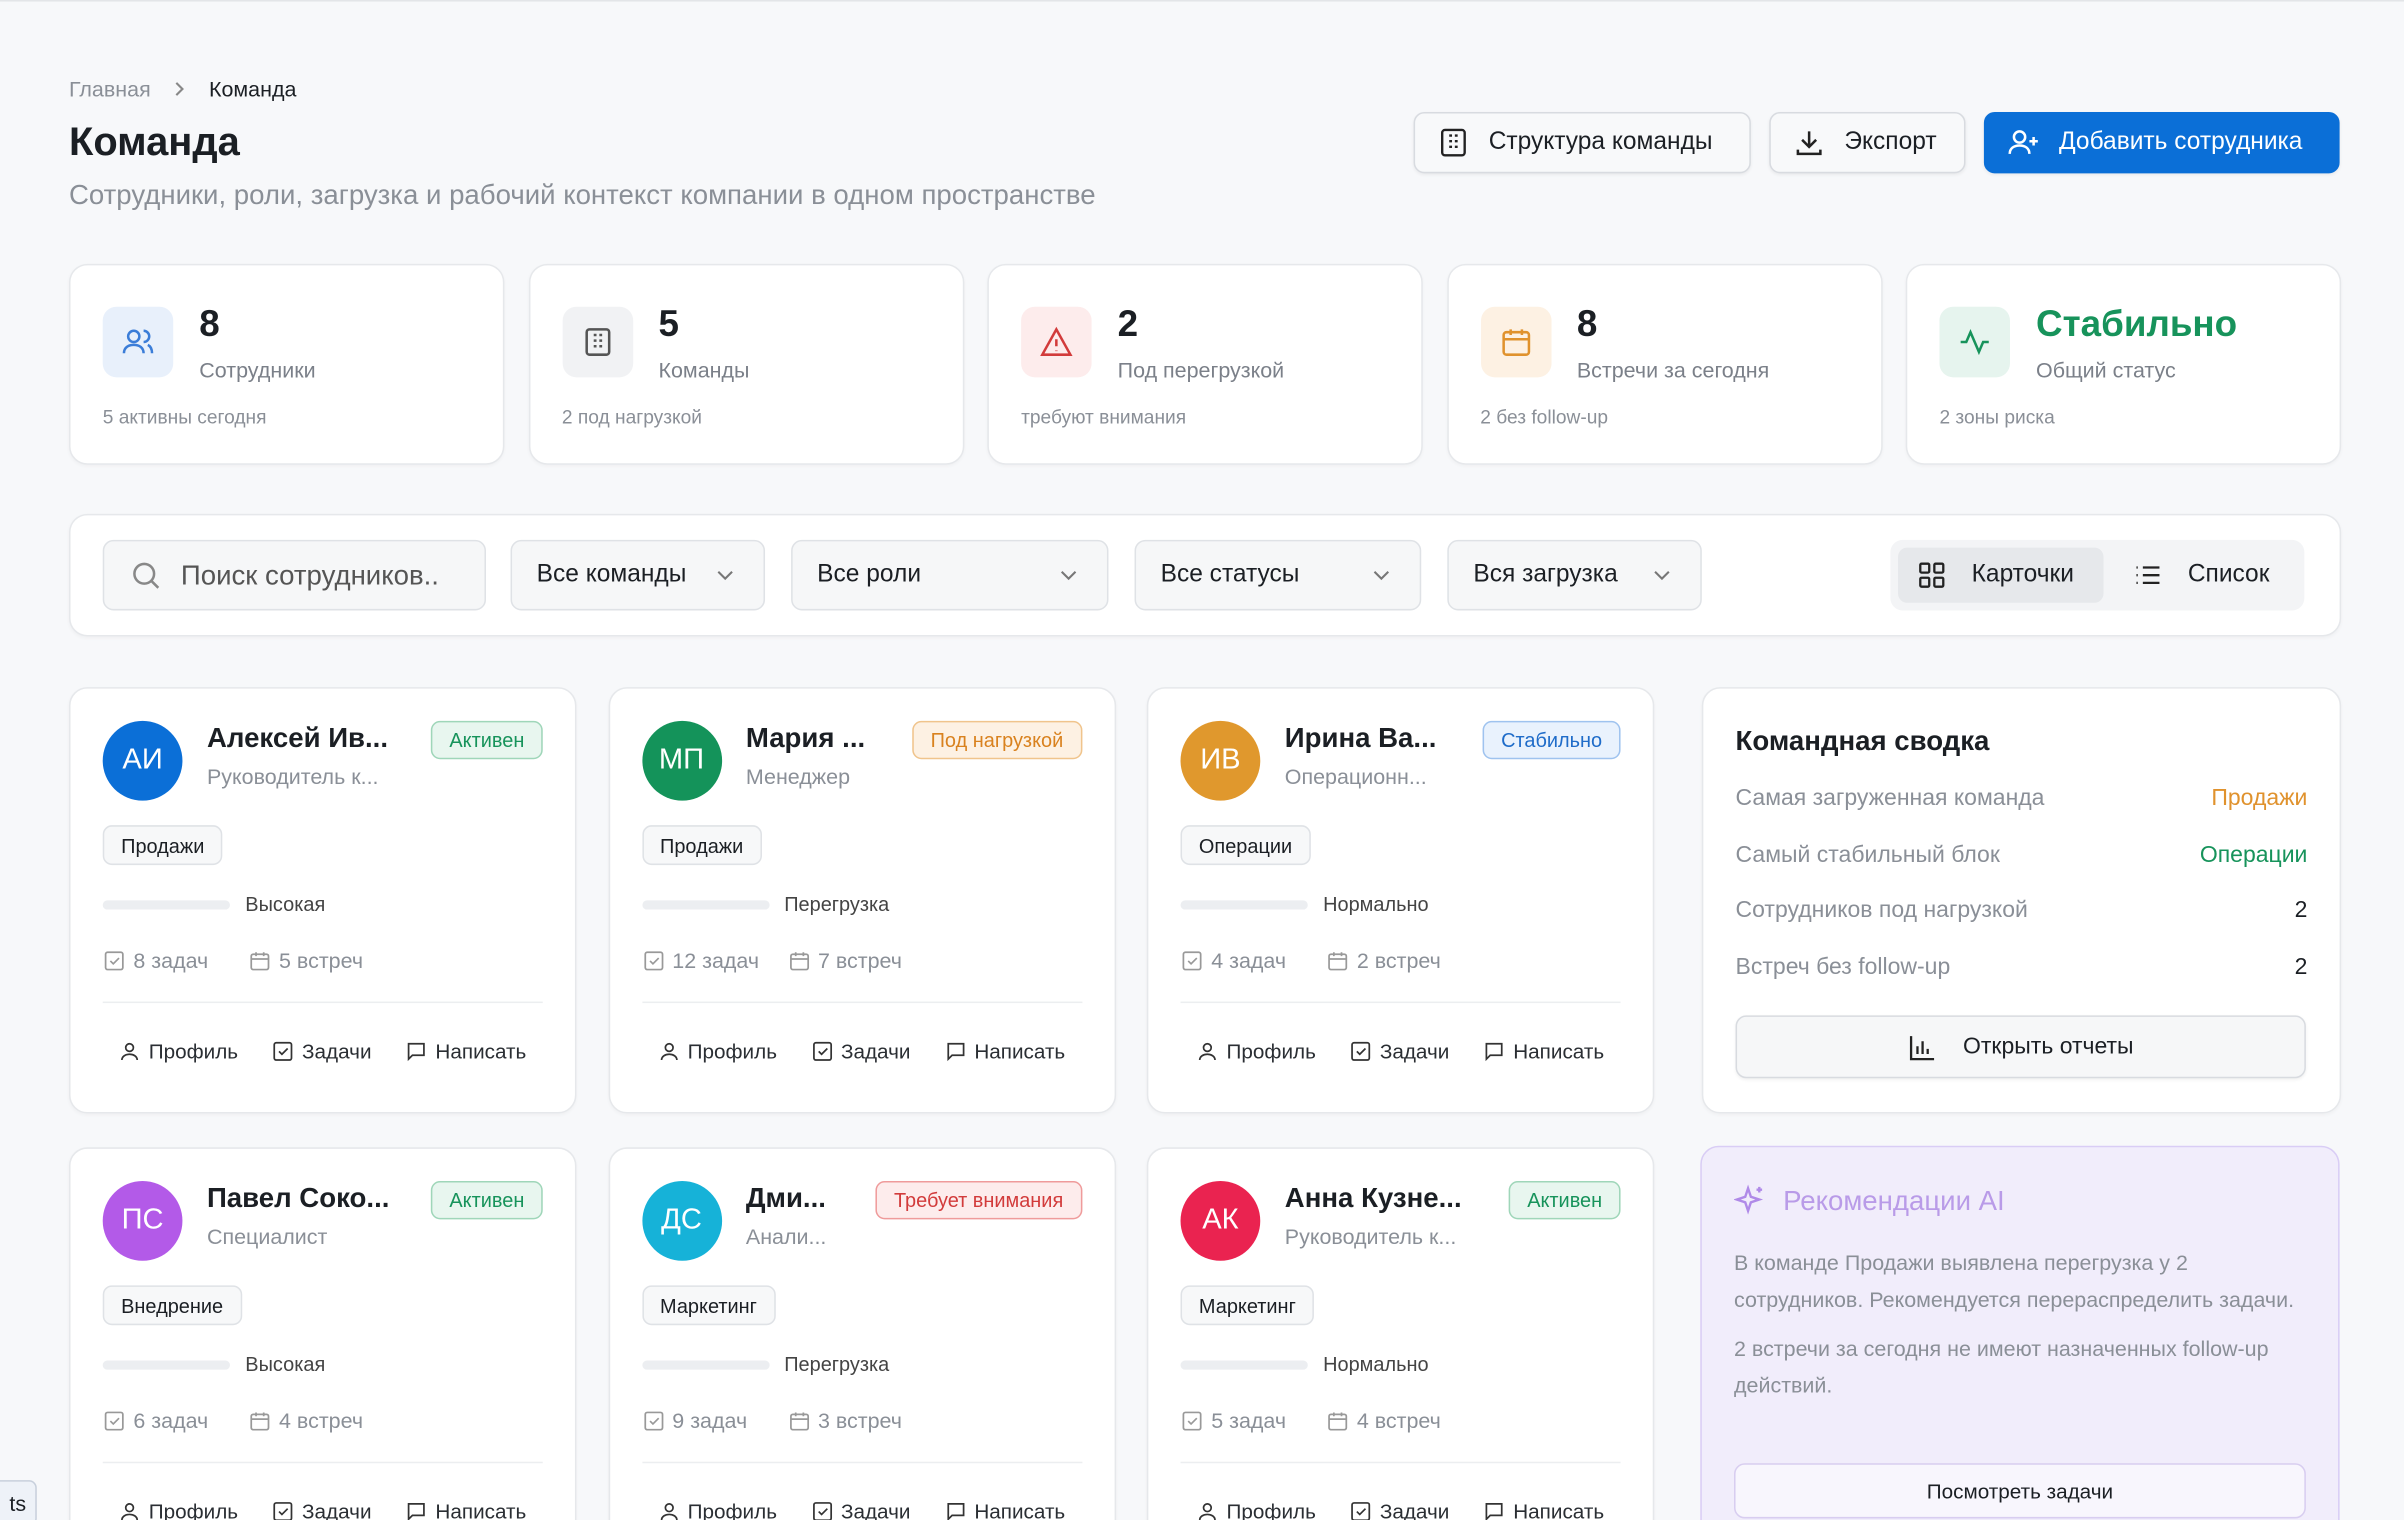 The image size is (2404, 1520). Describe the element at coordinates (2048, 1046) in the screenshot. I see `button-label: Открыть отчеты` at that location.